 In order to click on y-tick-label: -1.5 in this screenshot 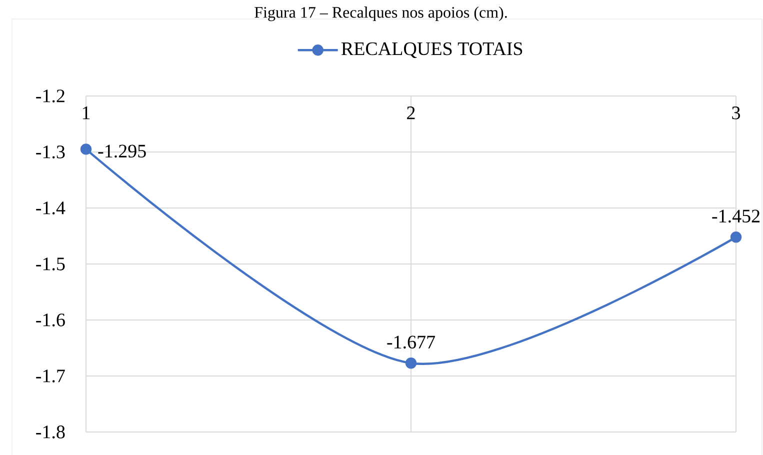, I will do `click(50, 264)`.